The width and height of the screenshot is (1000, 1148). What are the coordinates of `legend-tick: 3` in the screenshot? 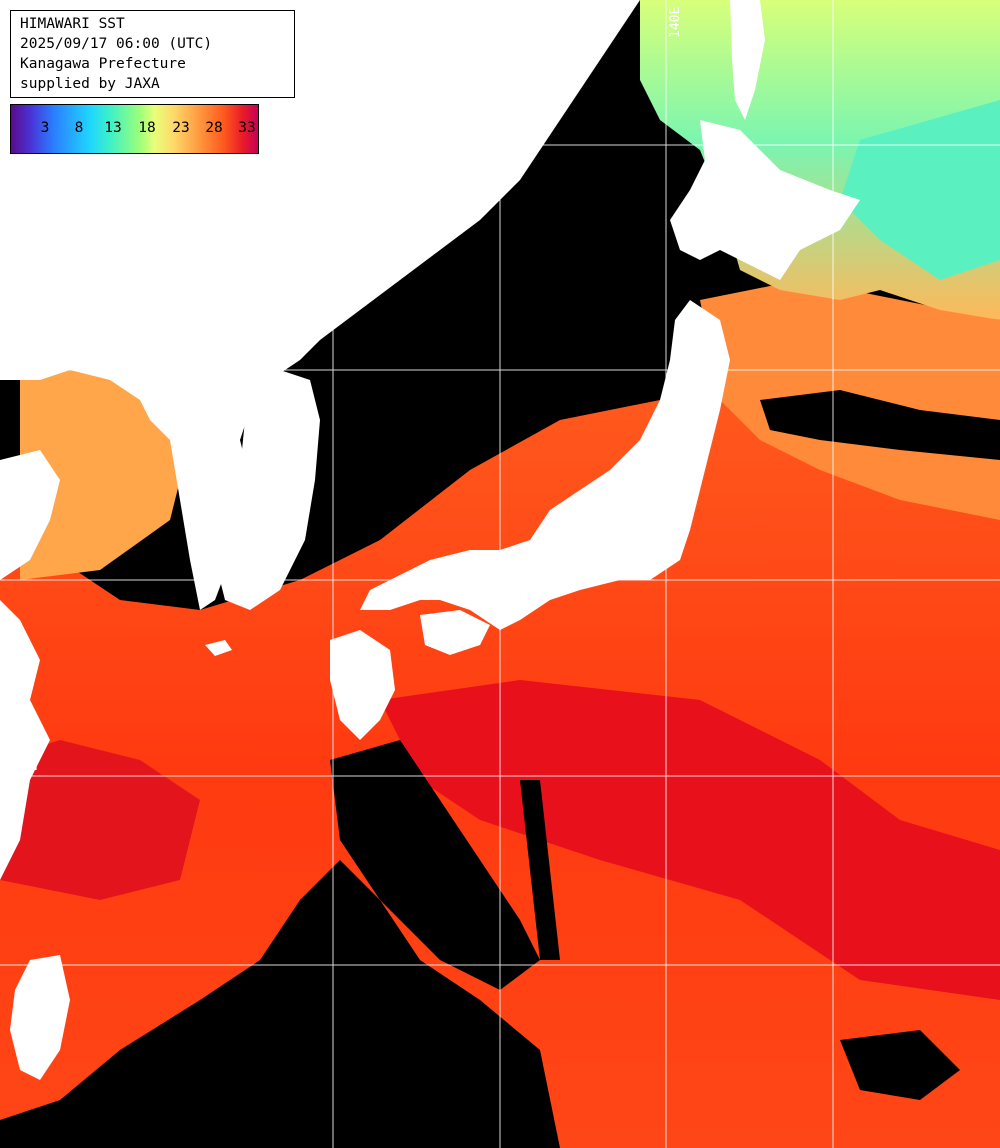 It's located at (45, 128).